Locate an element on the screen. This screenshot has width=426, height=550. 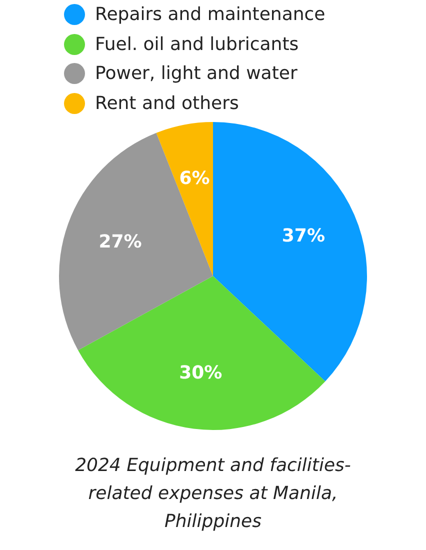
data-label: 6% is located at coordinates (194, 178).